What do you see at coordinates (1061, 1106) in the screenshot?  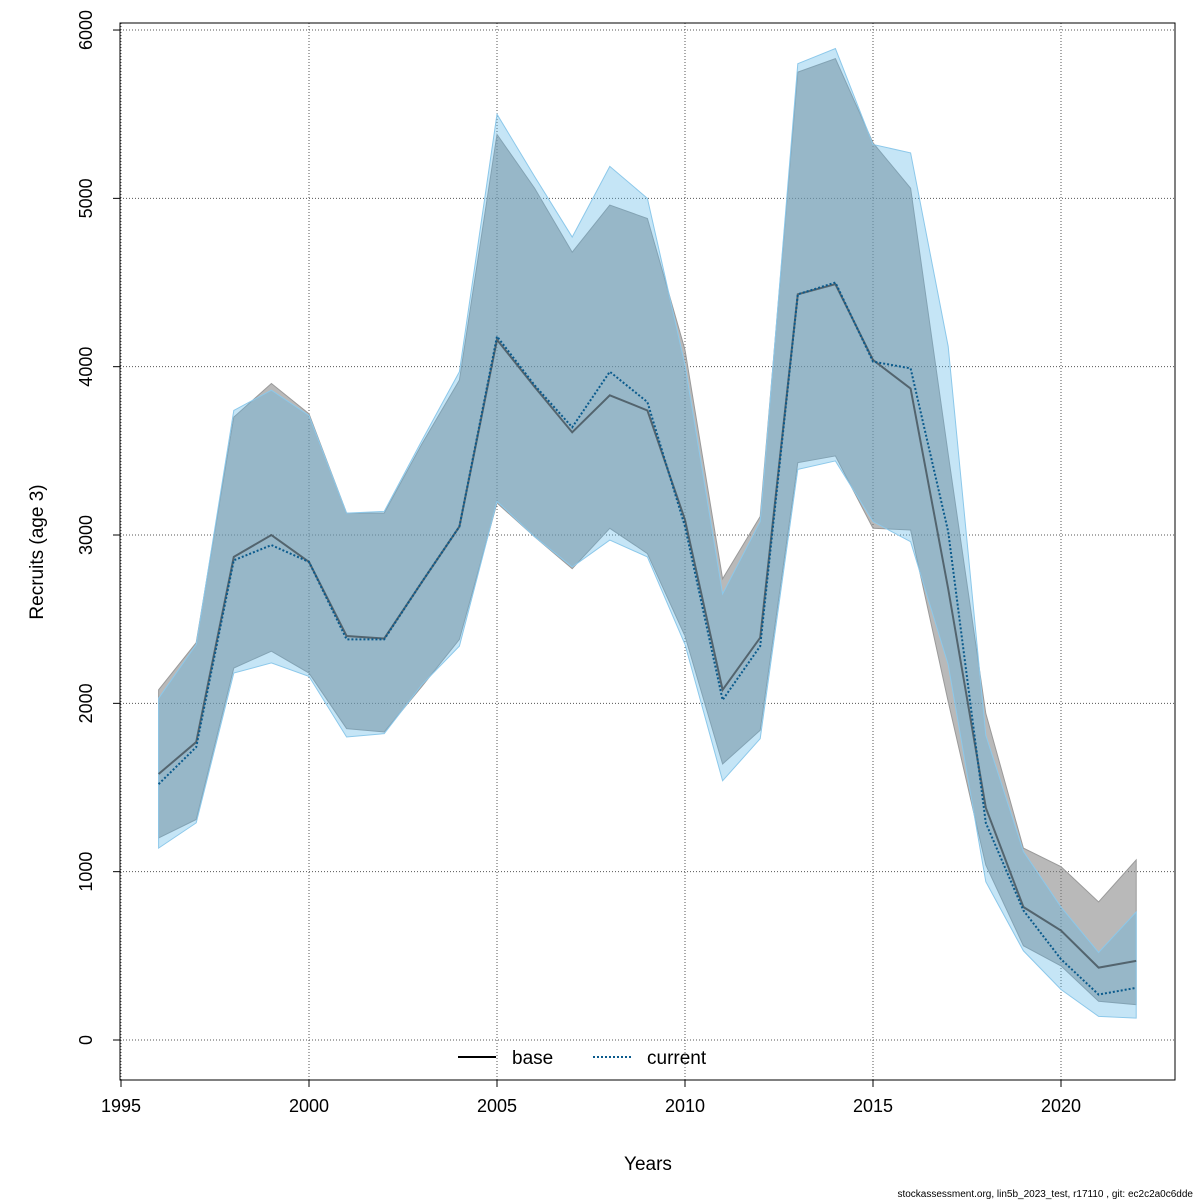 I see `x-tick-label: 2020` at bounding box center [1061, 1106].